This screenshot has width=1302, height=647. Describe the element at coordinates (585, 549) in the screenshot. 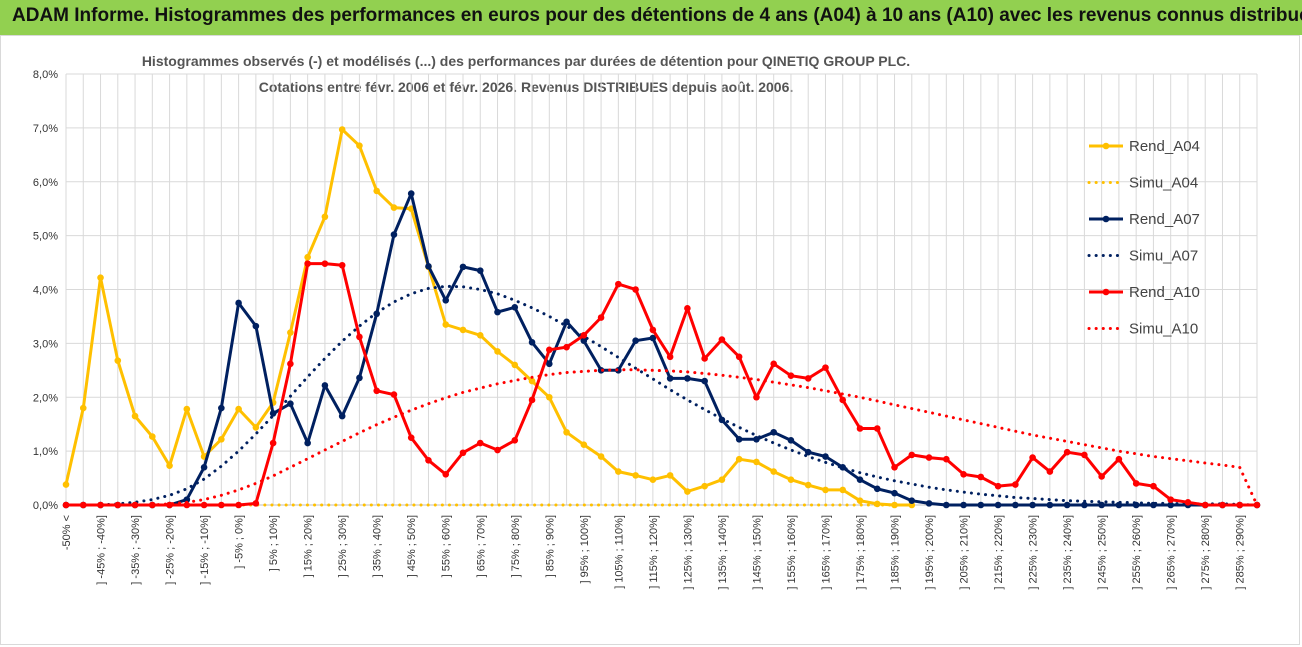

I see `x-tick-label: ] 95% ; 100%]` at that location.